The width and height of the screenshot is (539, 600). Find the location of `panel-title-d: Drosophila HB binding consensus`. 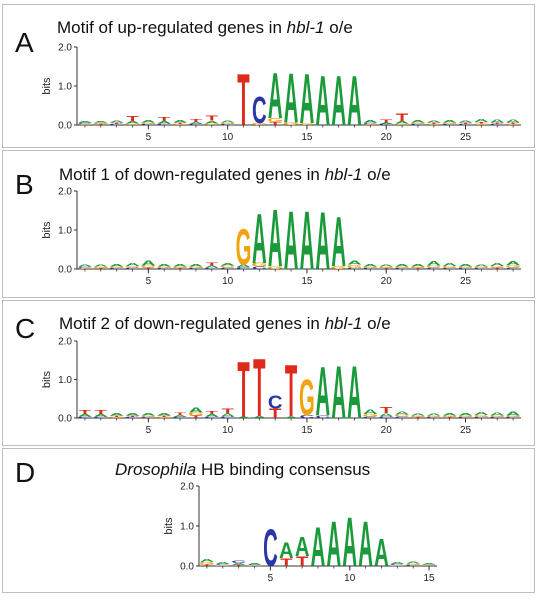

panel-title-d: Drosophila HB binding consensus is located at coordinates (242, 469).